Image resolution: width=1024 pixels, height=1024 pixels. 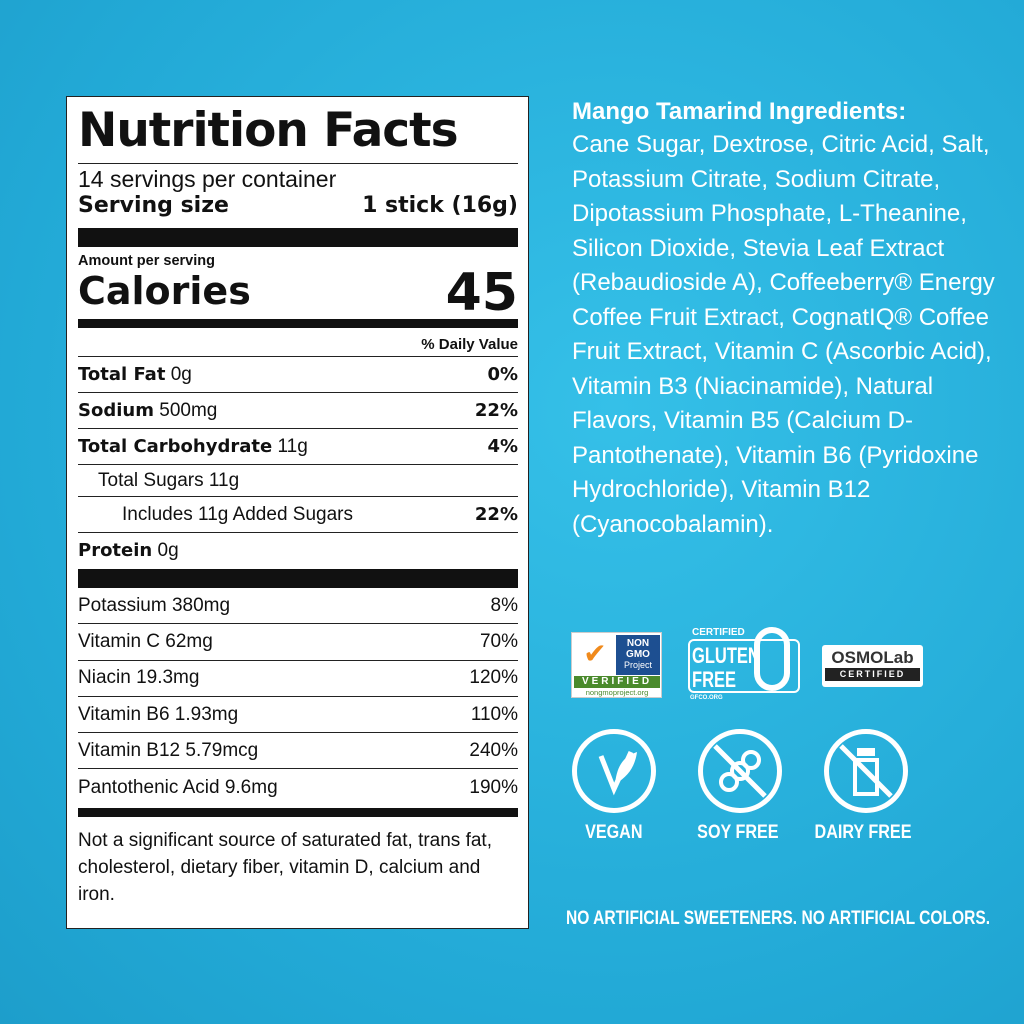 I want to click on servings-per-container: 14 servings per container, so click(x=207, y=179).